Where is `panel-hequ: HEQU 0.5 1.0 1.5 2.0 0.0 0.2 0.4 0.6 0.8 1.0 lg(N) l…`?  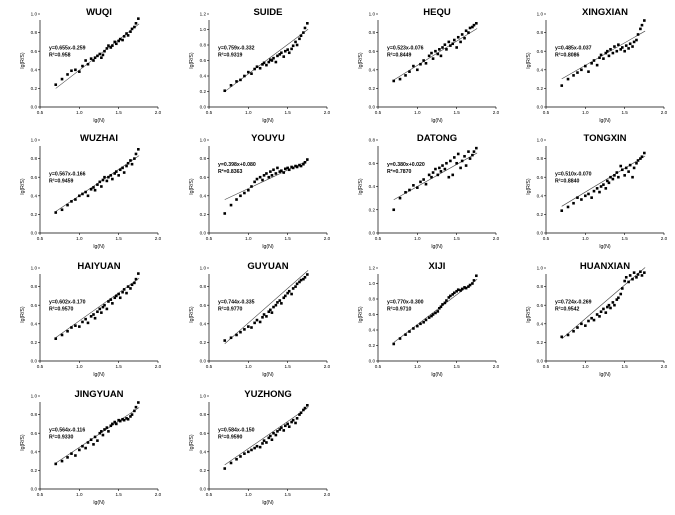
panel-hequ: HEQU 0.5 1.0 1.5 2.0 0.0 0.2 0.4 0.6 0.8 1.0 lg(N) l… is located at coordinates (429, 65).